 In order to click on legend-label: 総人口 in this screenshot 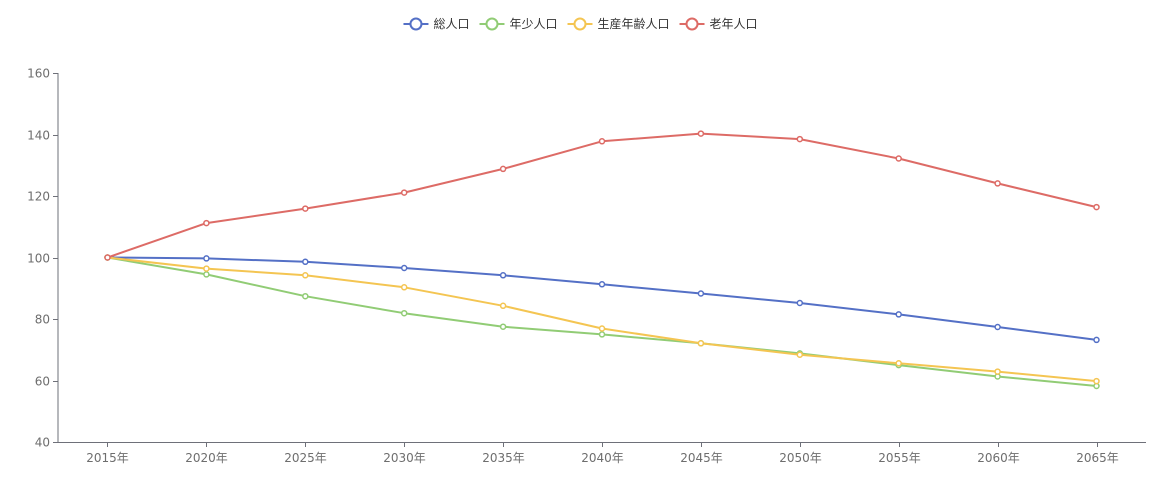, I will do `click(451, 24)`.